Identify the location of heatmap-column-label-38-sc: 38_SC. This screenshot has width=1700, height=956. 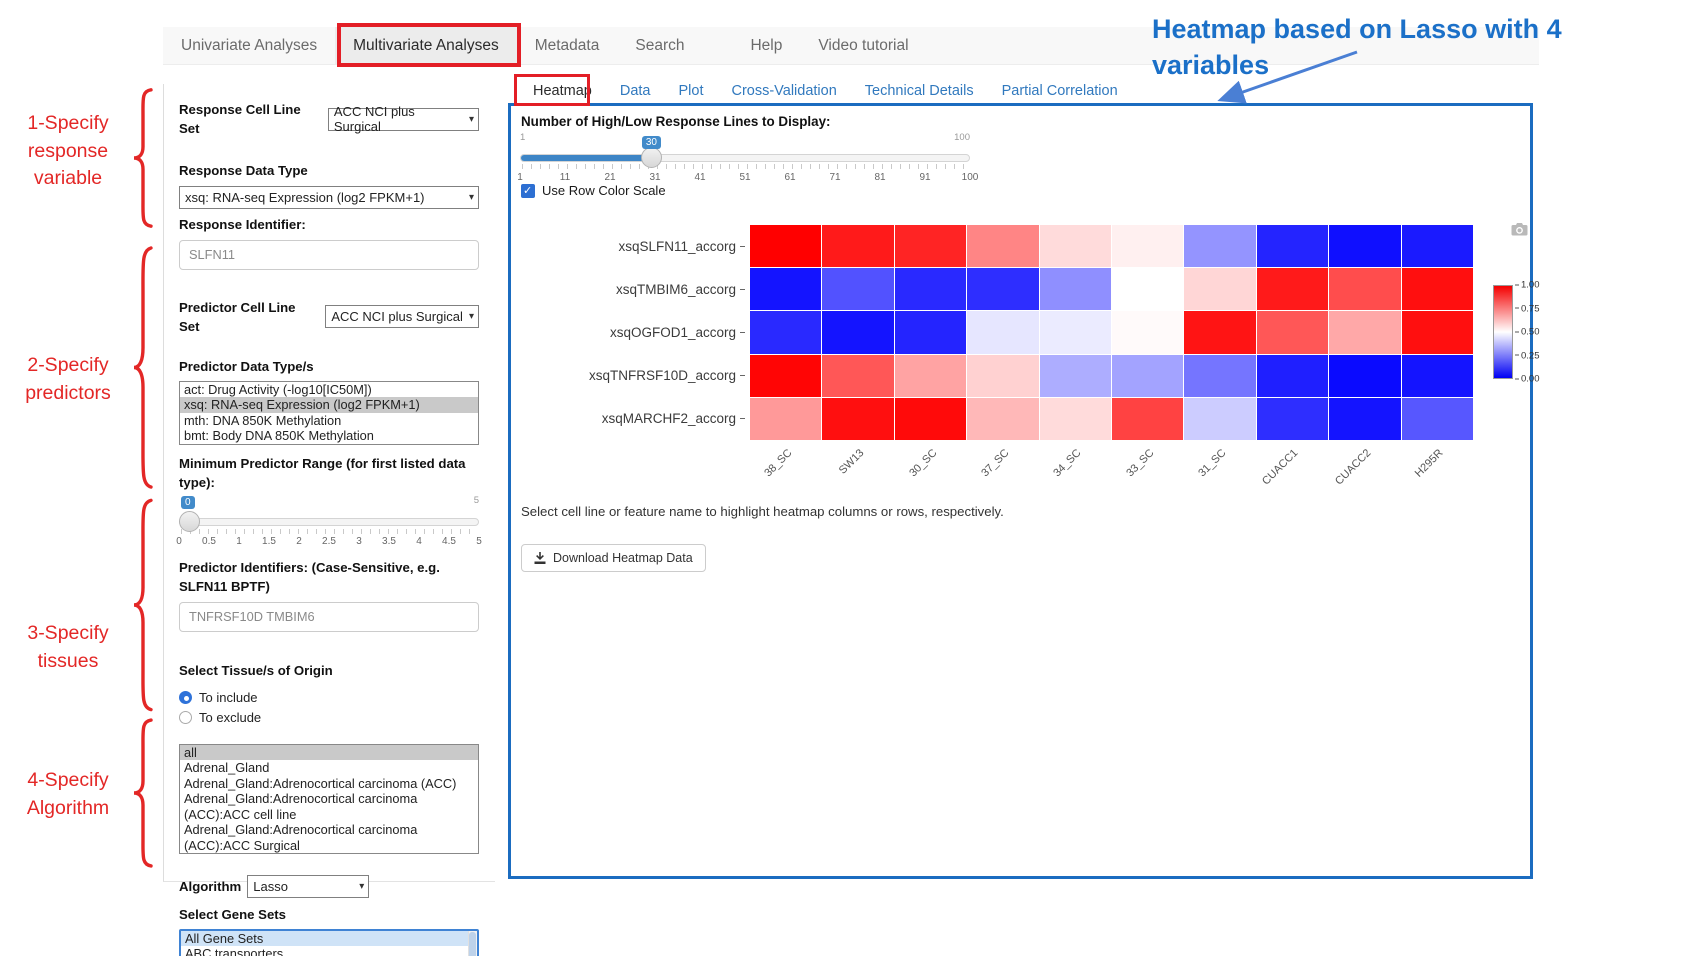
(778, 463).